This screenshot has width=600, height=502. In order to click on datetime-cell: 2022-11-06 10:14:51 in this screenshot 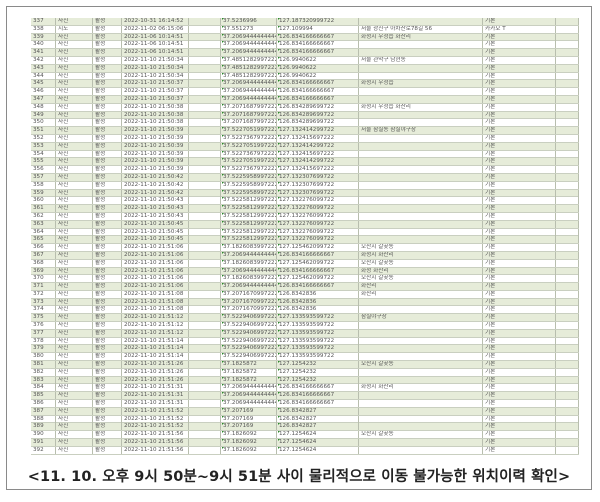, I will do `click(154, 37)`.